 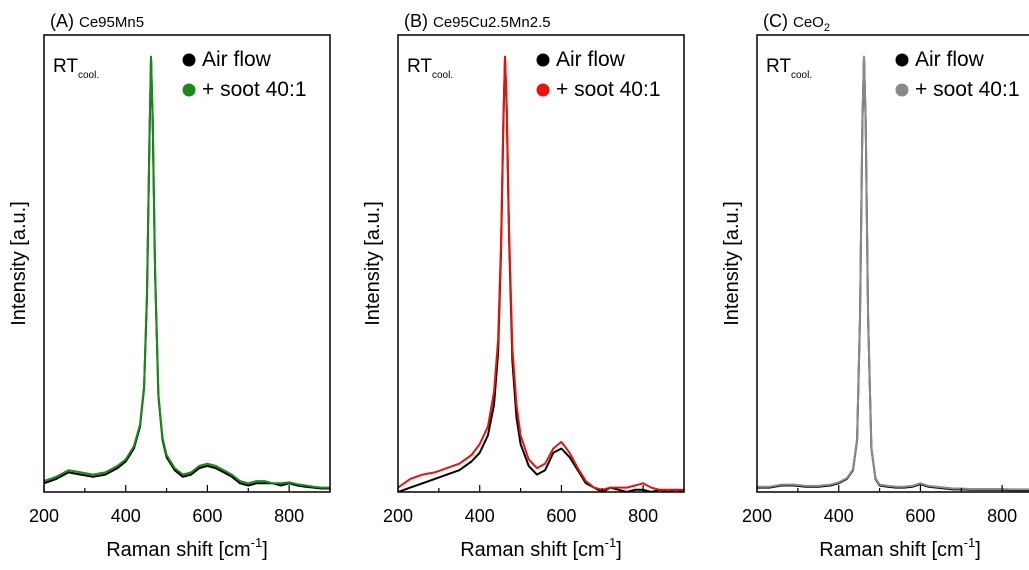 What do you see at coordinates (477, 21) in the screenshot?
I see `panel-title: (B) Ce95Cu2.5Mn2.5` at bounding box center [477, 21].